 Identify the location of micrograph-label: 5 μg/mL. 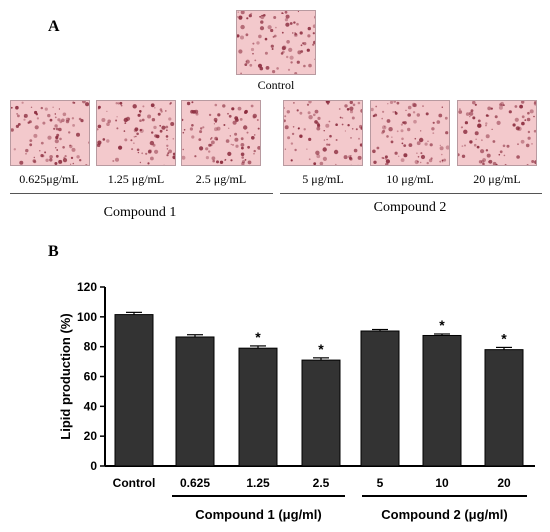
(323, 179).